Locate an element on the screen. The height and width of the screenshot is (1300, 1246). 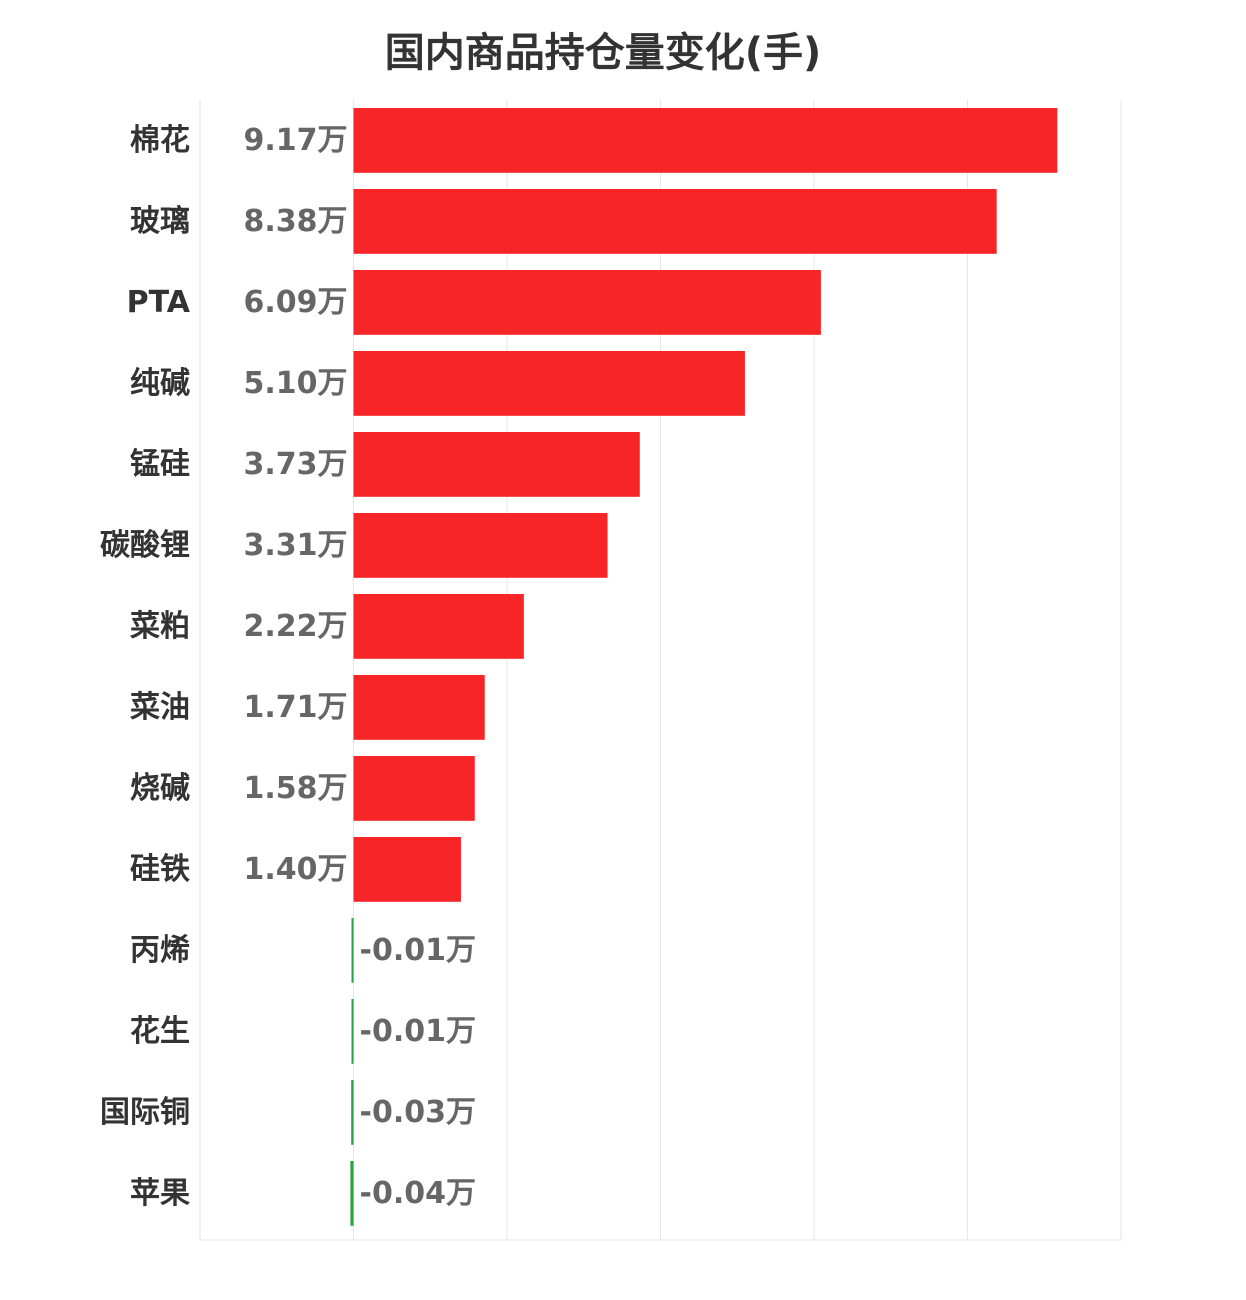
category-label: 菜粕 is located at coordinates (160, 626).